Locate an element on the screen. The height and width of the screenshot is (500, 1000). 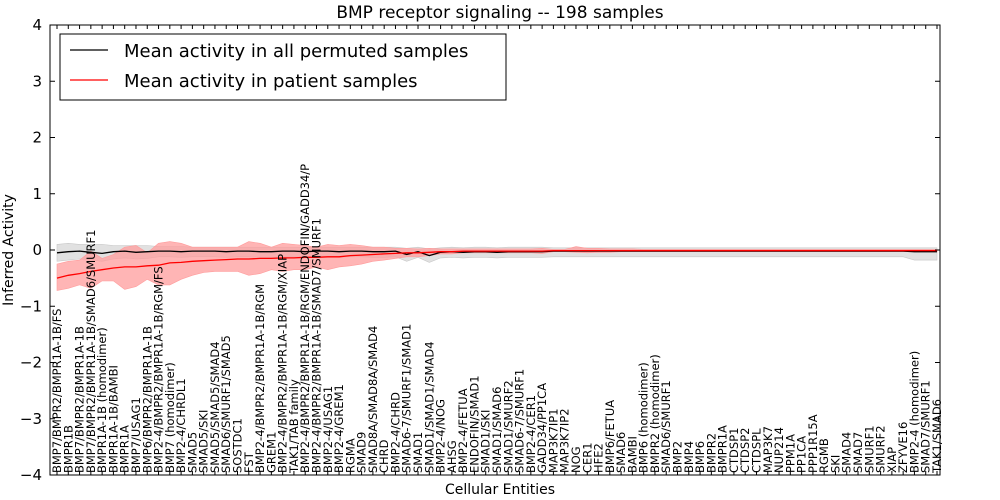
y-tick-label: 1 is located at coordinates (37, 194).